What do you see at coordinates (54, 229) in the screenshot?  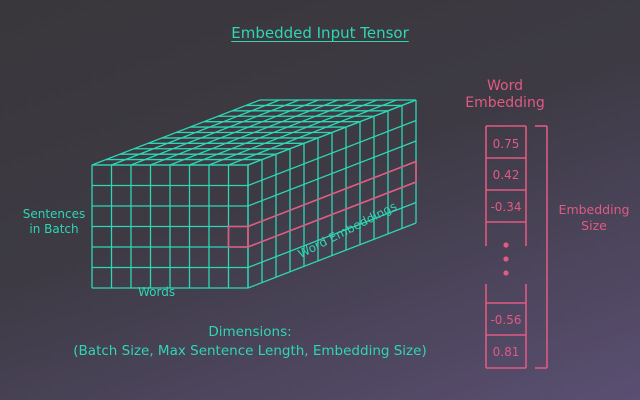 I see `sentences-label-line2: in Batch` at bounding box center [54, 229].